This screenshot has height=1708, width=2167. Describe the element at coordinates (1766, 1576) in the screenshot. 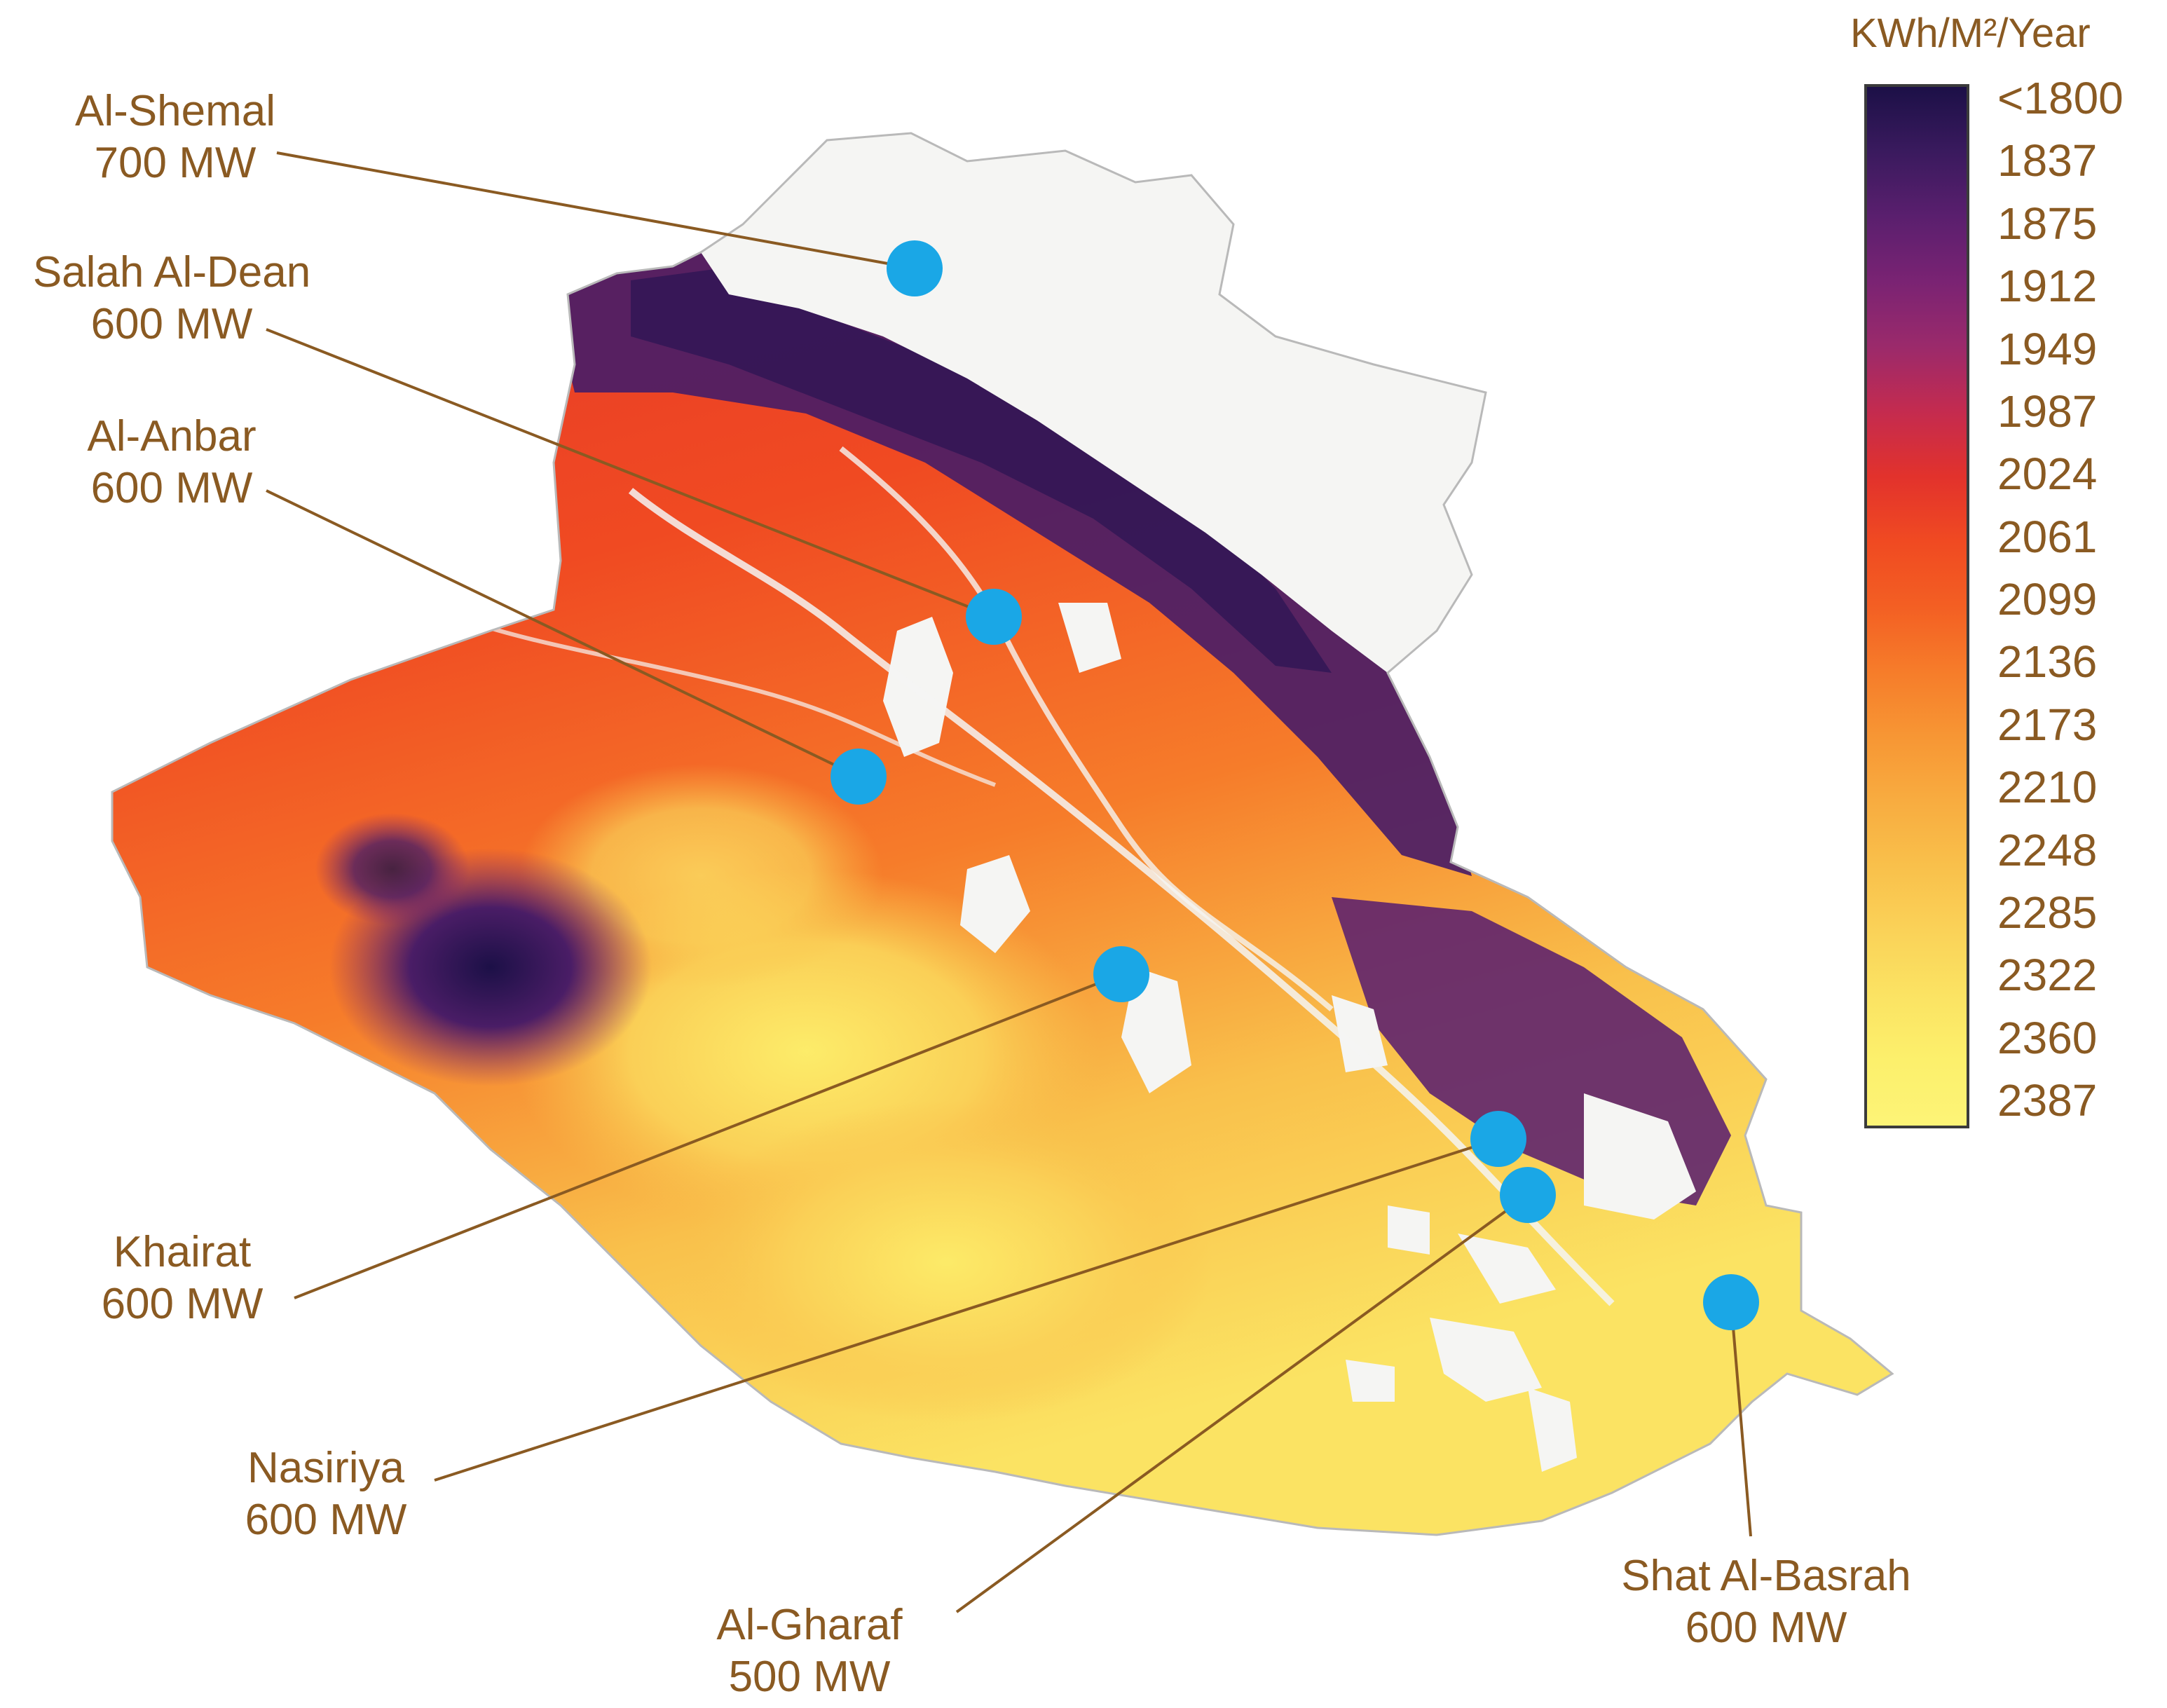

I see `plant-name: Shat Al-Basrah` at that location.